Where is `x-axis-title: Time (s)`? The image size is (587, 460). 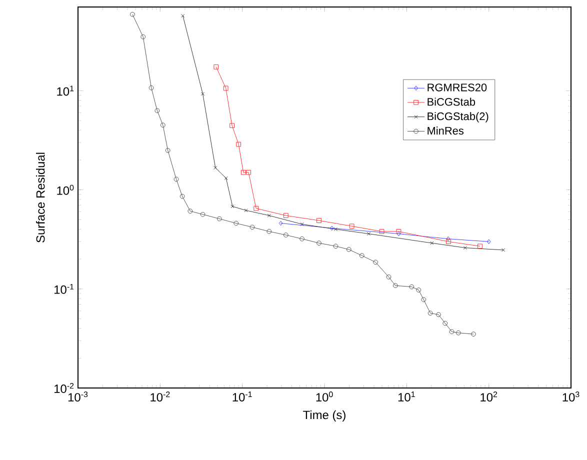
x-axis-title: Time (s) is located at coordinates (324, 416).